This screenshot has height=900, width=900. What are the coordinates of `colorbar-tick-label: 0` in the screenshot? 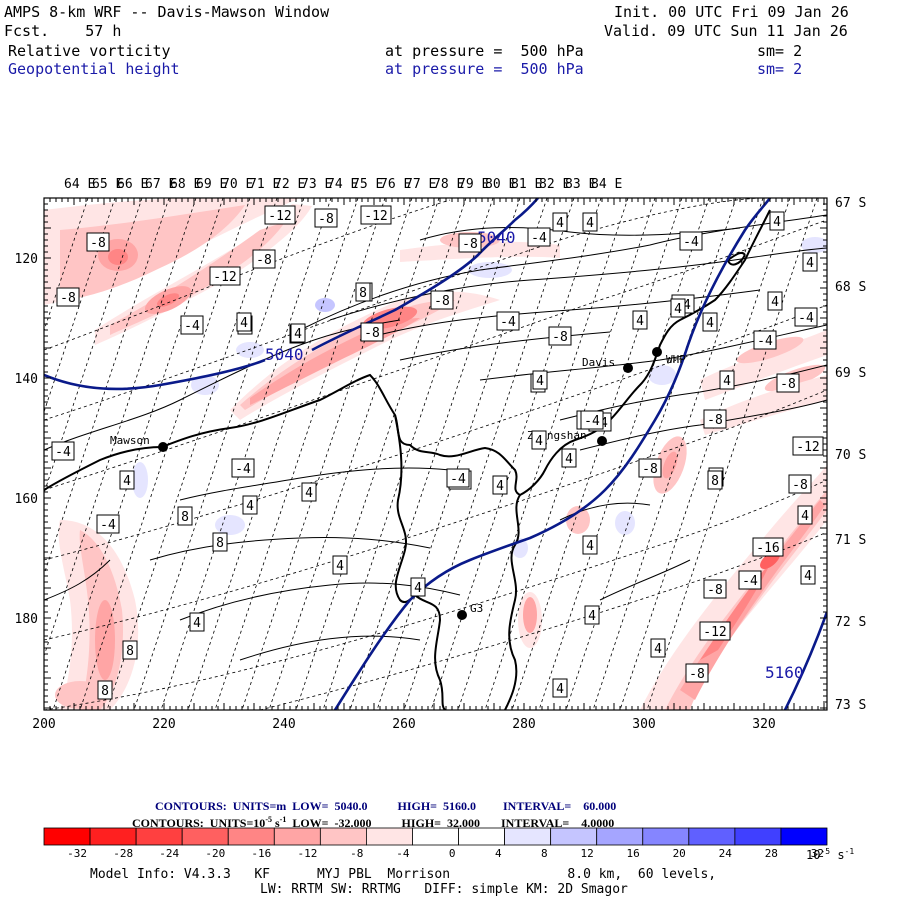 It's located at (452, 853).